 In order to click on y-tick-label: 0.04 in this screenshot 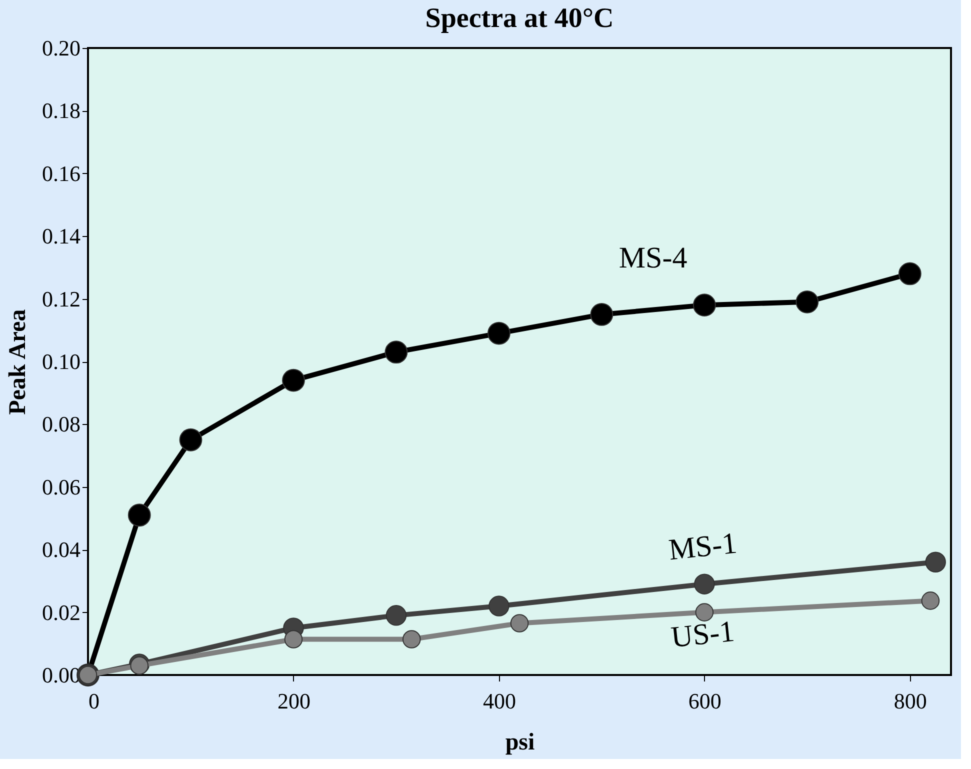, I will do `click(61, 549)`.